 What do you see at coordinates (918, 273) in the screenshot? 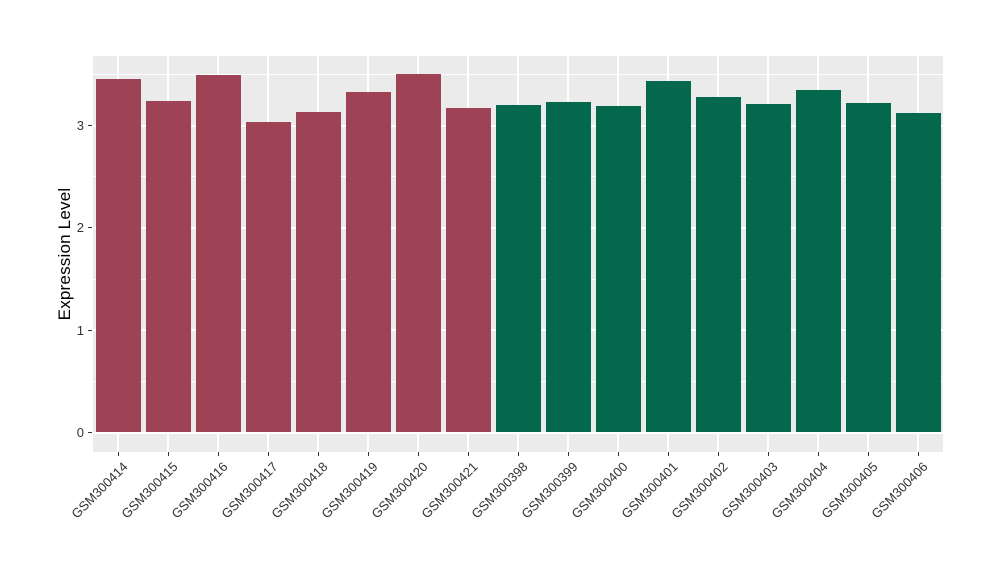
I see `bar-GSM300406` at bounding box center [918, 273].